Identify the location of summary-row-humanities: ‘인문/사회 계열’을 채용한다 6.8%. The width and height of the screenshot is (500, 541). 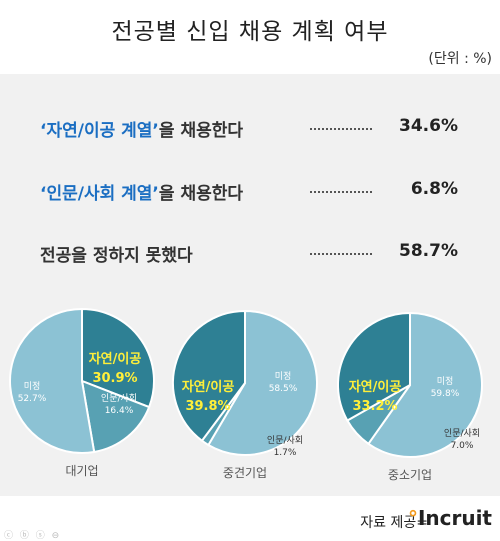
(260, 190).